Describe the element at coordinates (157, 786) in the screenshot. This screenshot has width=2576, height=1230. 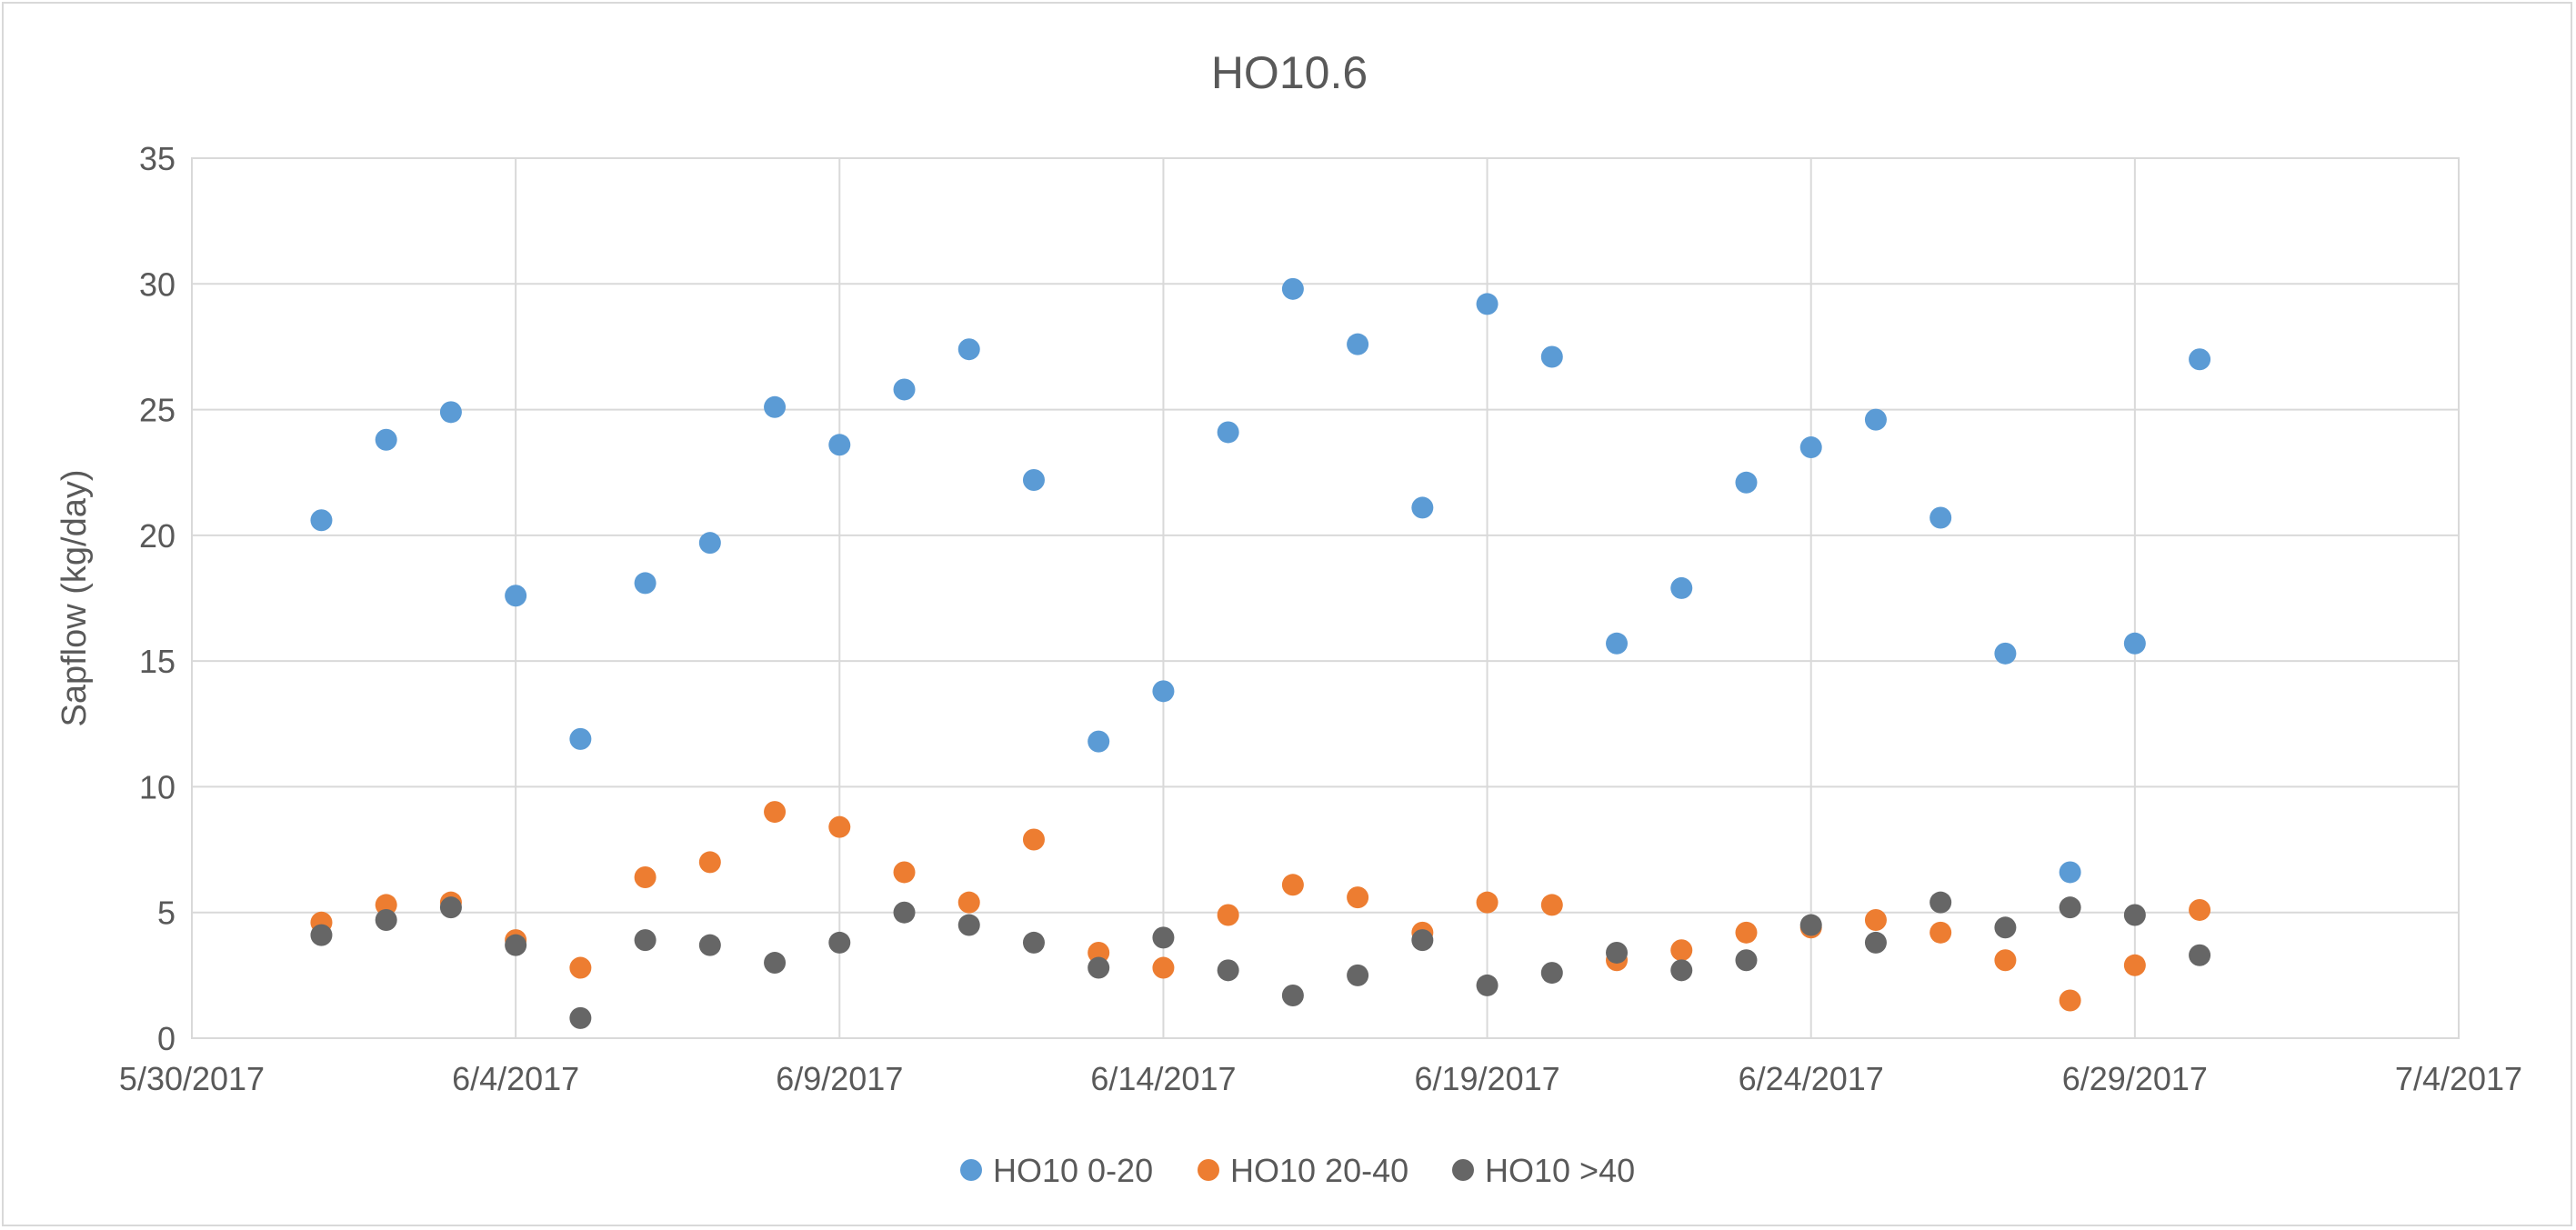
I see `y-tick-label: 10` at that location.